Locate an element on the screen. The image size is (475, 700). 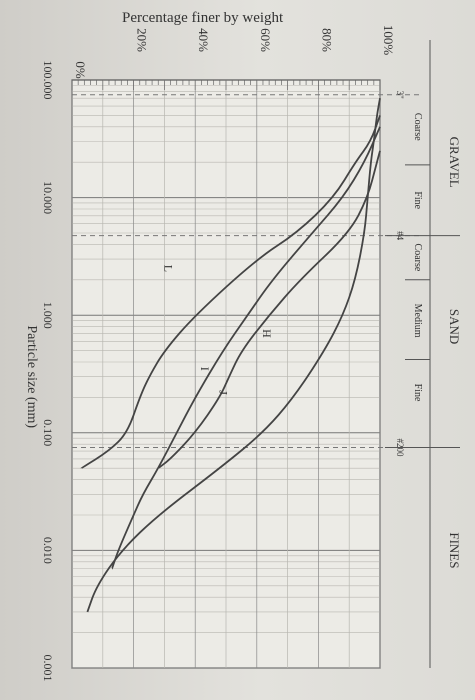
series-label-J: J is located at coordinates (224, 392).